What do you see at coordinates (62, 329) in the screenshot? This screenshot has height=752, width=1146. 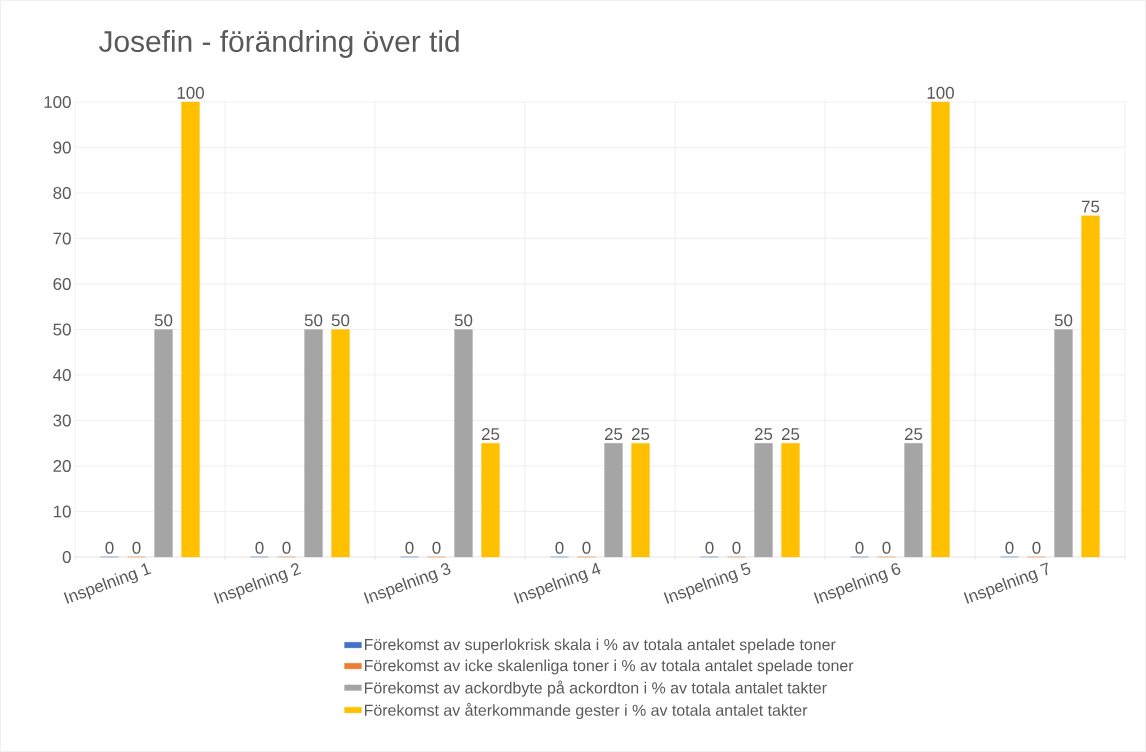 I see `y-tick-label: 50` at bounding box center [62, 329].